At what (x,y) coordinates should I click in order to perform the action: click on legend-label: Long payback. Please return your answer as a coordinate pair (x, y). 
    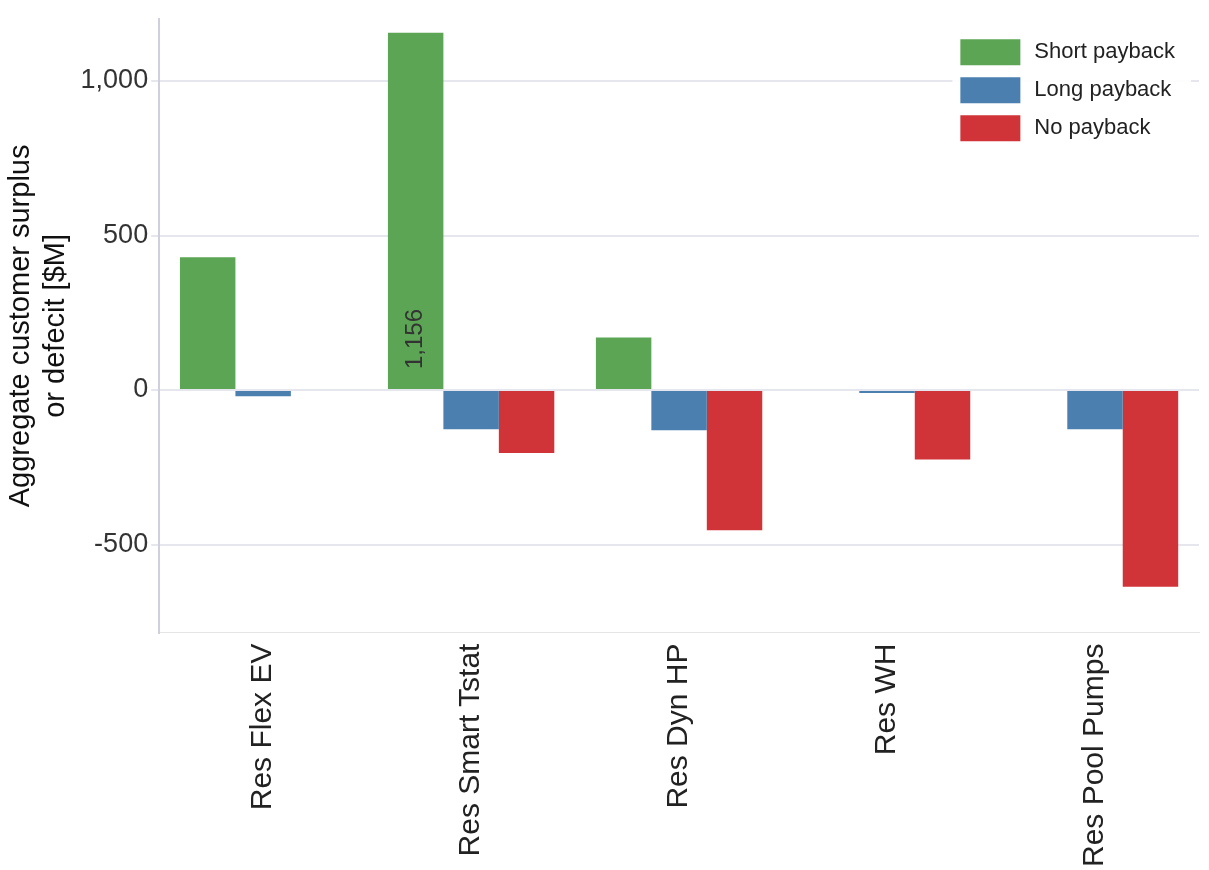
    Looking at the image, I should click on (1103, 89).